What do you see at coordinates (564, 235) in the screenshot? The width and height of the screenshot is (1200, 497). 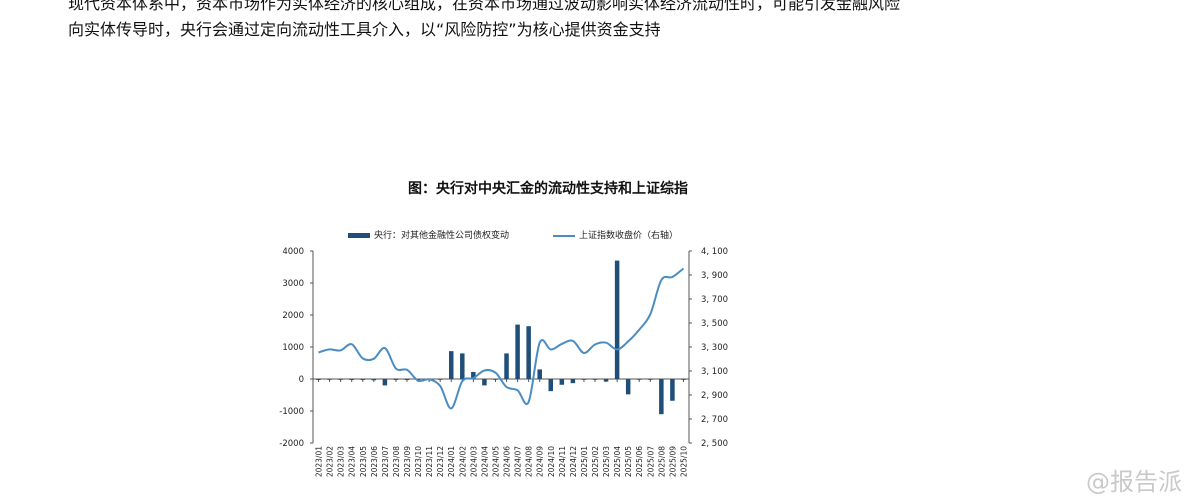 I see `legend-line-swatch` at bounding box center [564, 235].